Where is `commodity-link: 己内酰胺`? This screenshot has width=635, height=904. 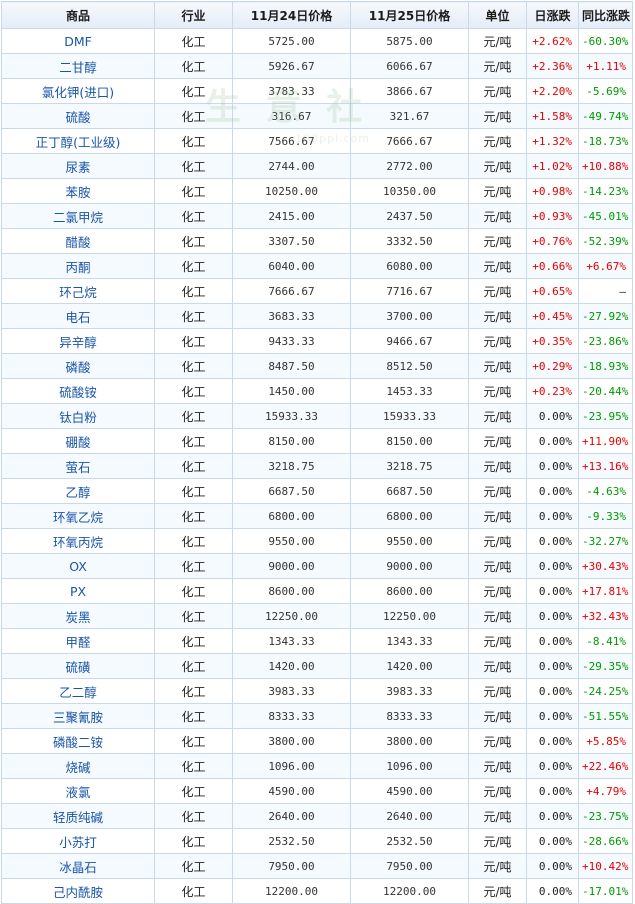 commodity-link: 己内酰胺 is located at coordinates (77, 892).